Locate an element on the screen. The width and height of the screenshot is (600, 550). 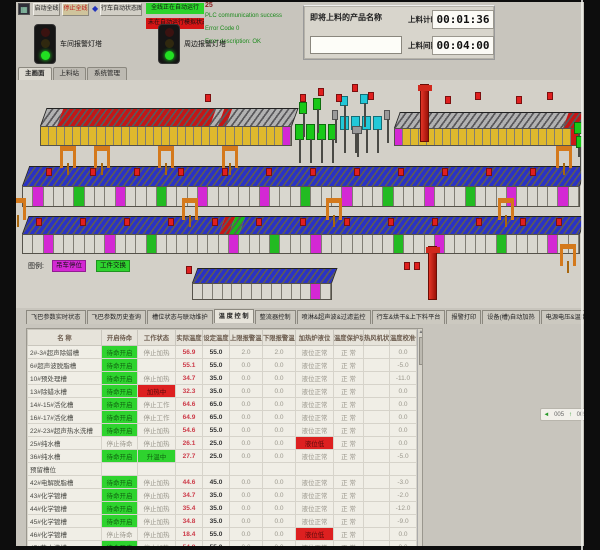
bottom-tab-4: 整流器控制 is located at coordinates (275, 317).